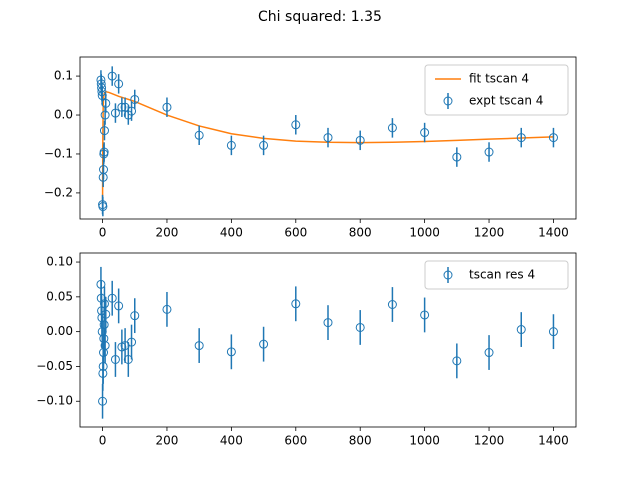 This screenshot has height=480, width=640. I want to click on y-tick-label: −0.10, so click(54, 401).